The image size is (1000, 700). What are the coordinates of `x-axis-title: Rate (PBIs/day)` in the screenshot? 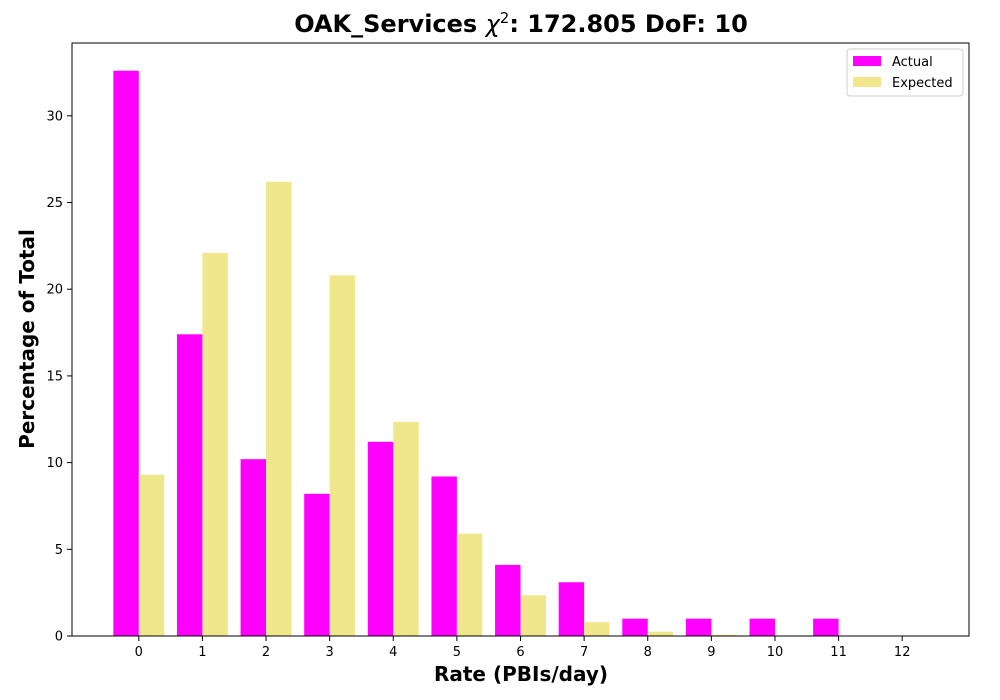 It's located at (521, 674).